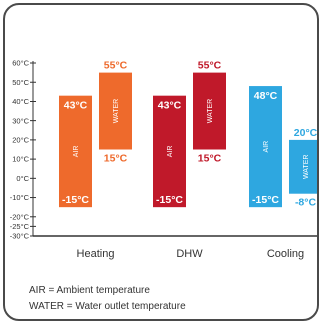 The image size is (326, 327). I want to click on bar-max-label: 20°C, so click(306, 133).